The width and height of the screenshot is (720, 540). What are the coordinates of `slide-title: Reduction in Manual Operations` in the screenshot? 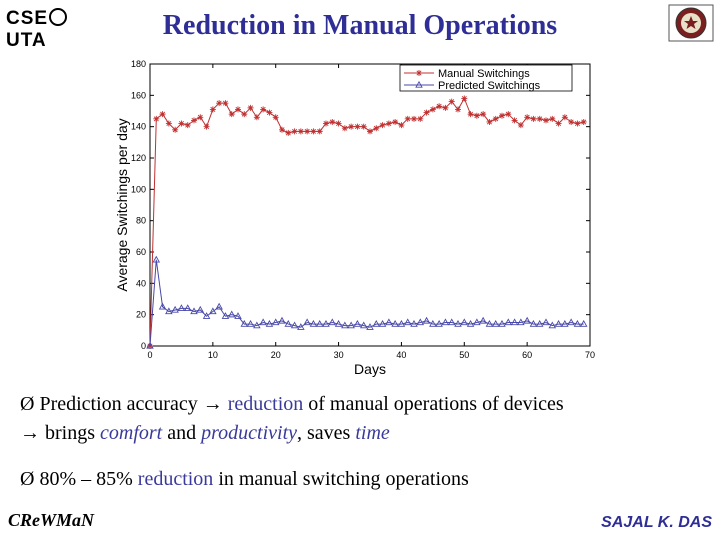 It's located at (360, 25).